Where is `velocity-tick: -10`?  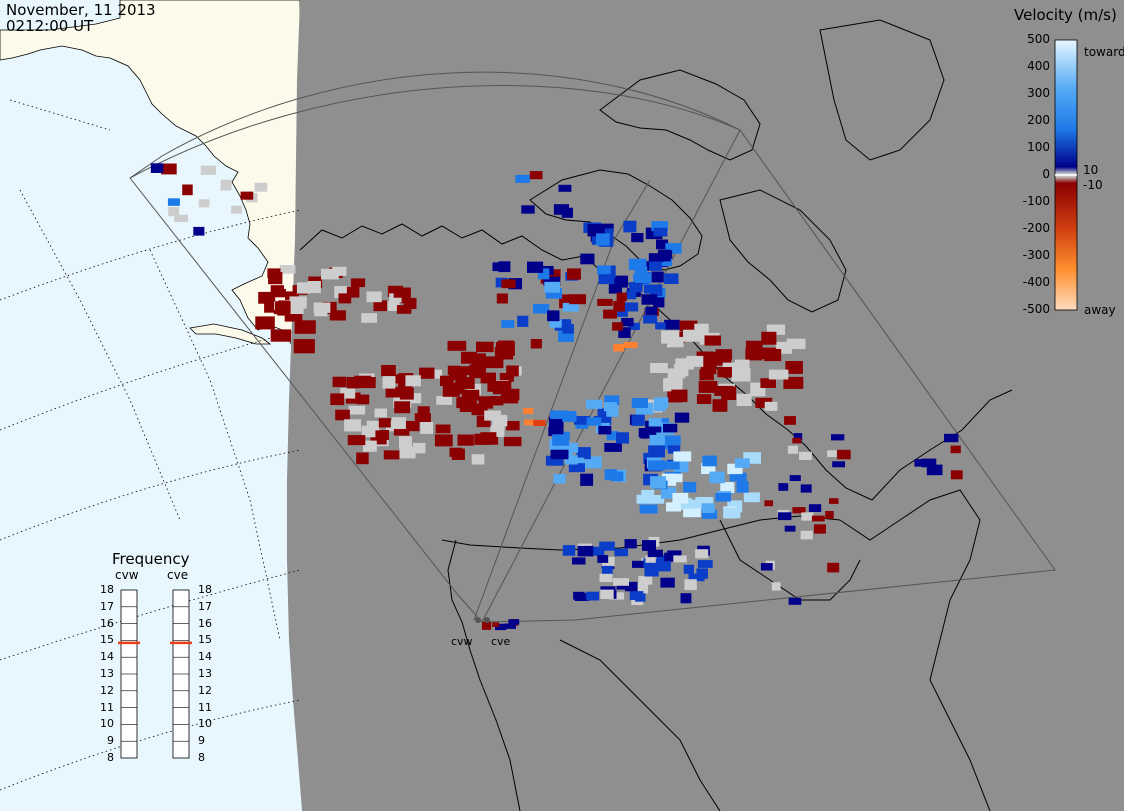 velocity-tick: -10 is located at coordinates (1093, 185).